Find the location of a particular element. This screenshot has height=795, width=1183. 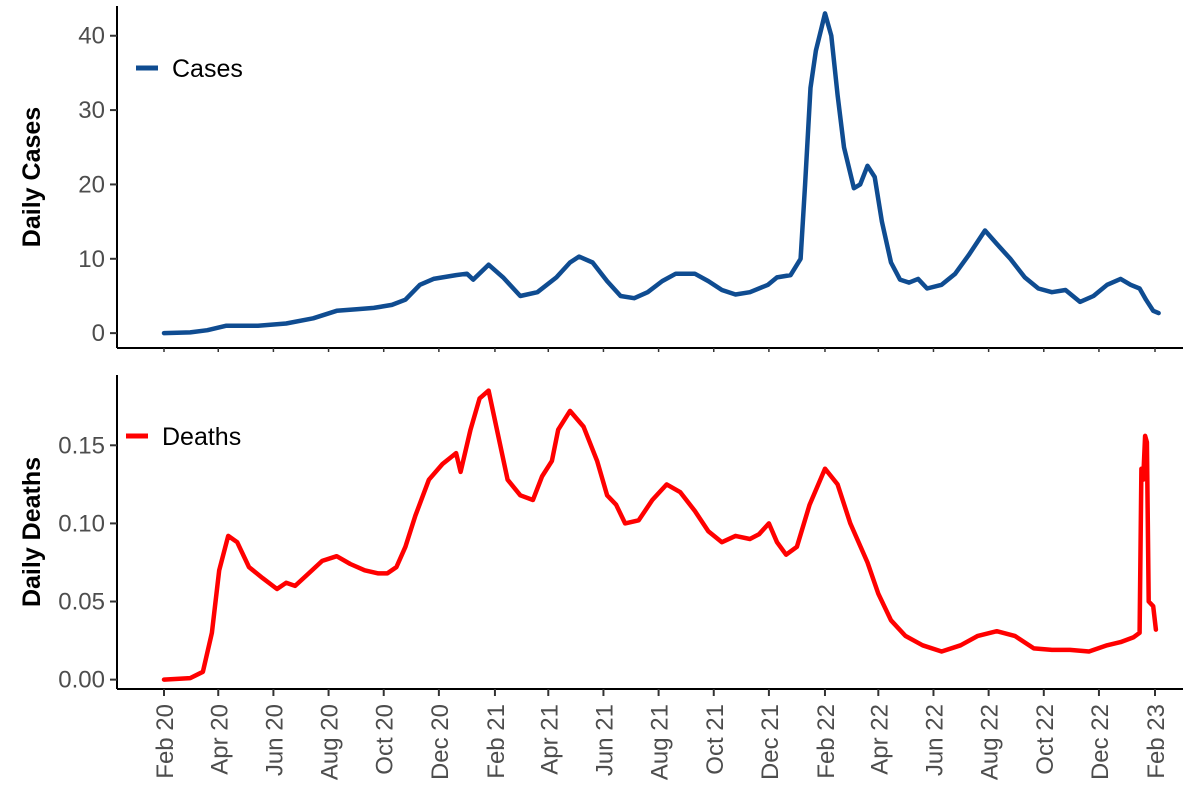

legend-label: Deaths is located at coordinates (201, 437).